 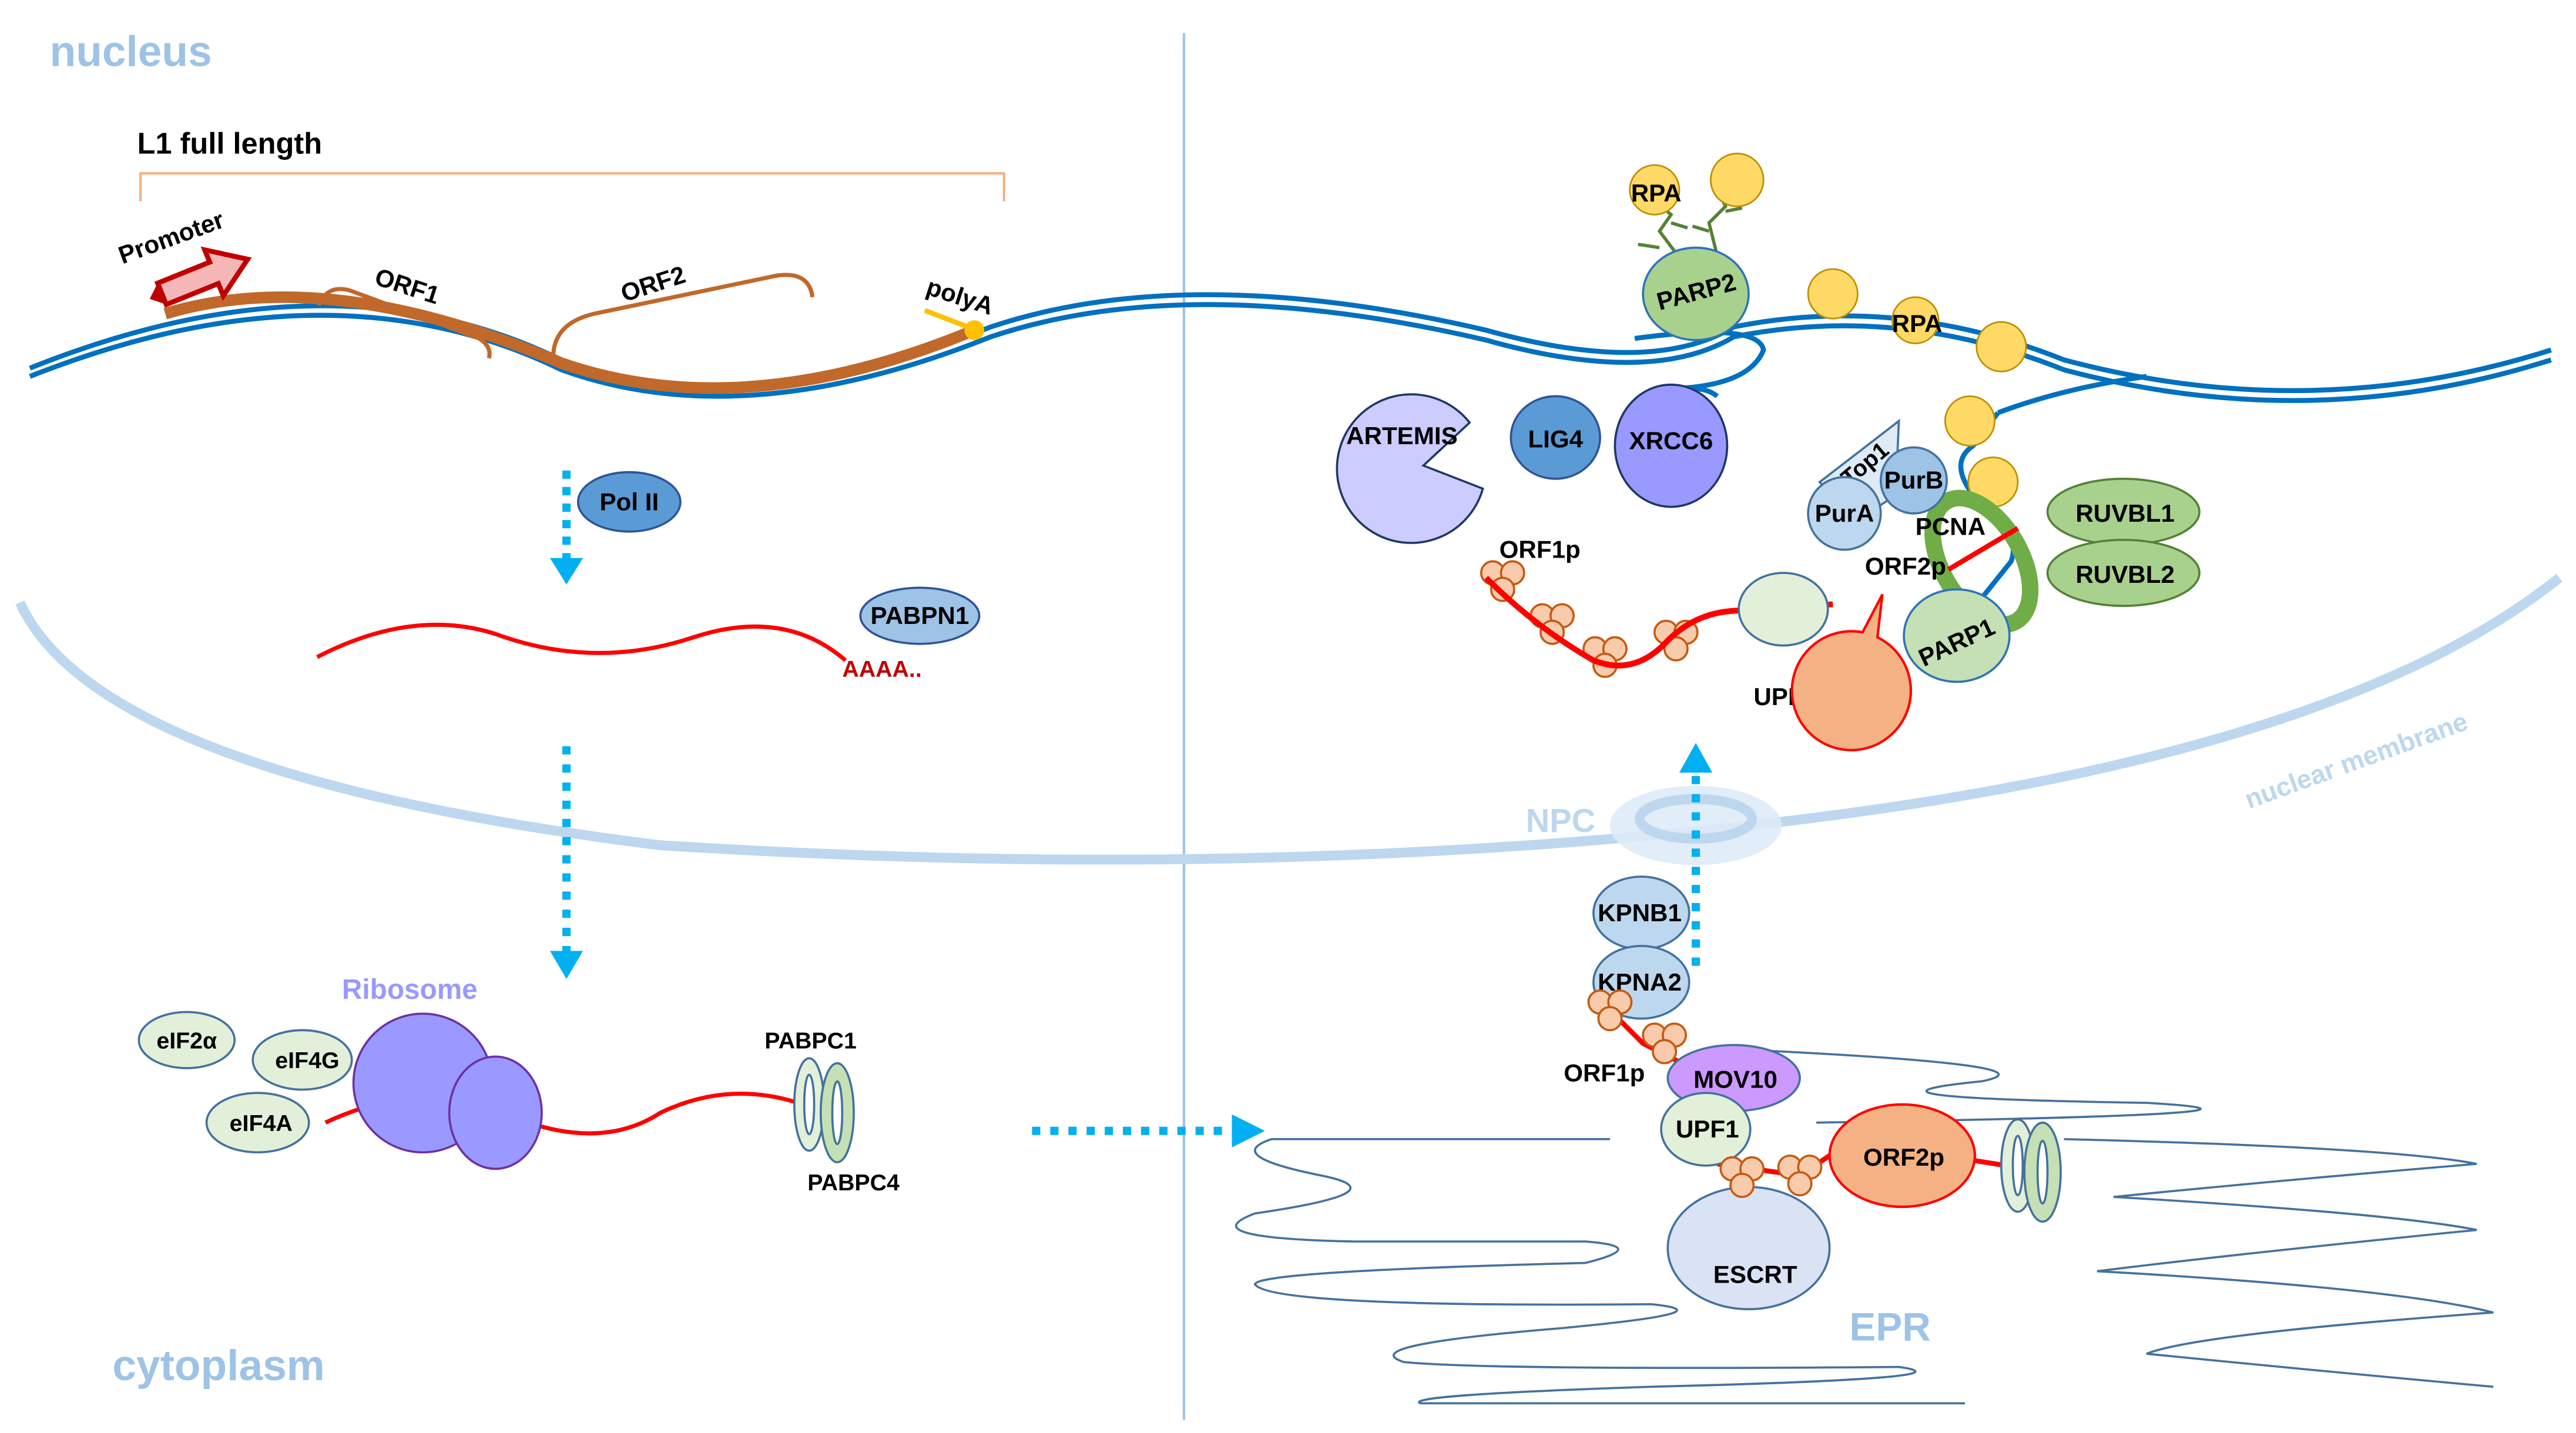 I want to click on artemis-label: ARTEMIS, so click(x=1402, y=436).